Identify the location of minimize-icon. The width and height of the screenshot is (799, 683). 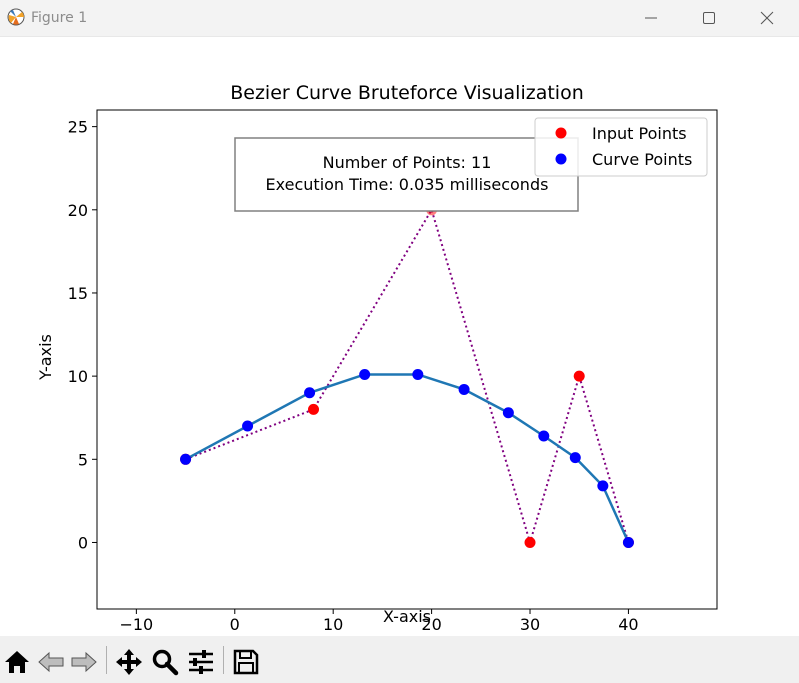
(651, 18).